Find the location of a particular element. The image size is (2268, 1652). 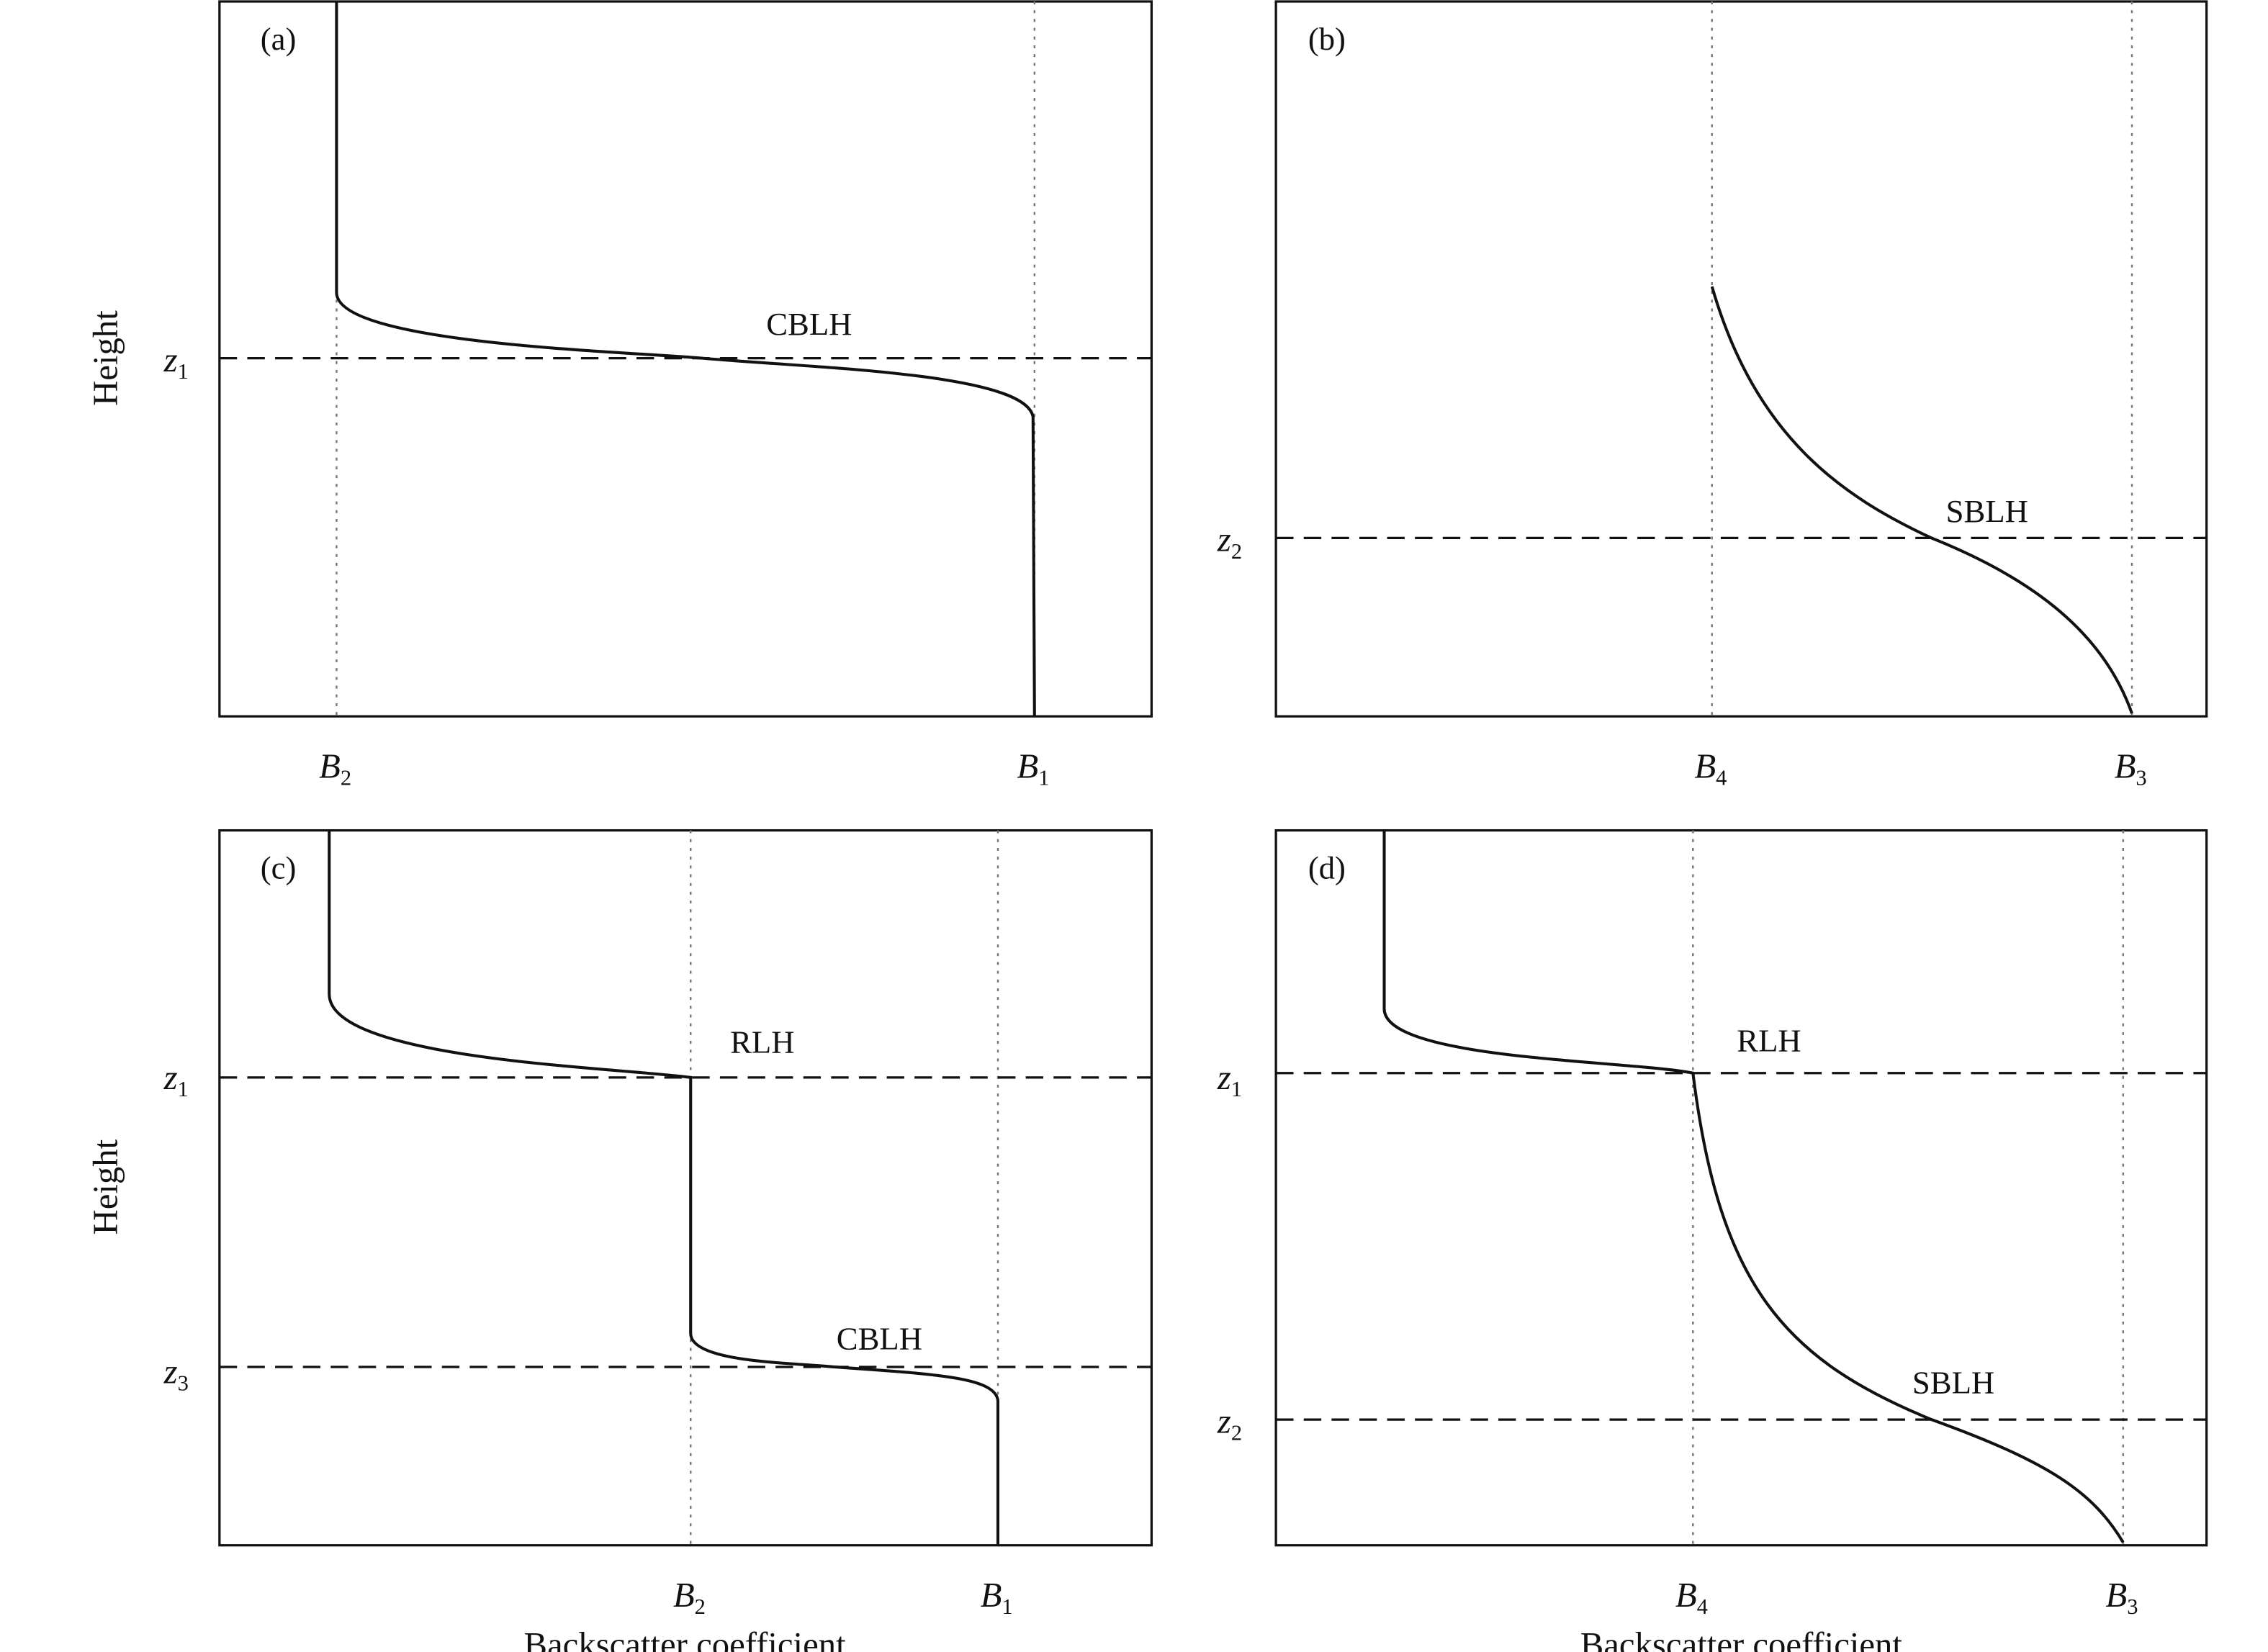

panel-label: (a) is located at coordinates (279, 39).